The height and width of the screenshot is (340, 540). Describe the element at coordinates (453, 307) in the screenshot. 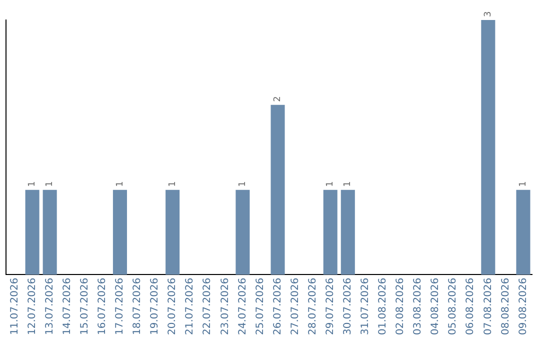

I see `x-tick-label: 05.08.2026` at that location.